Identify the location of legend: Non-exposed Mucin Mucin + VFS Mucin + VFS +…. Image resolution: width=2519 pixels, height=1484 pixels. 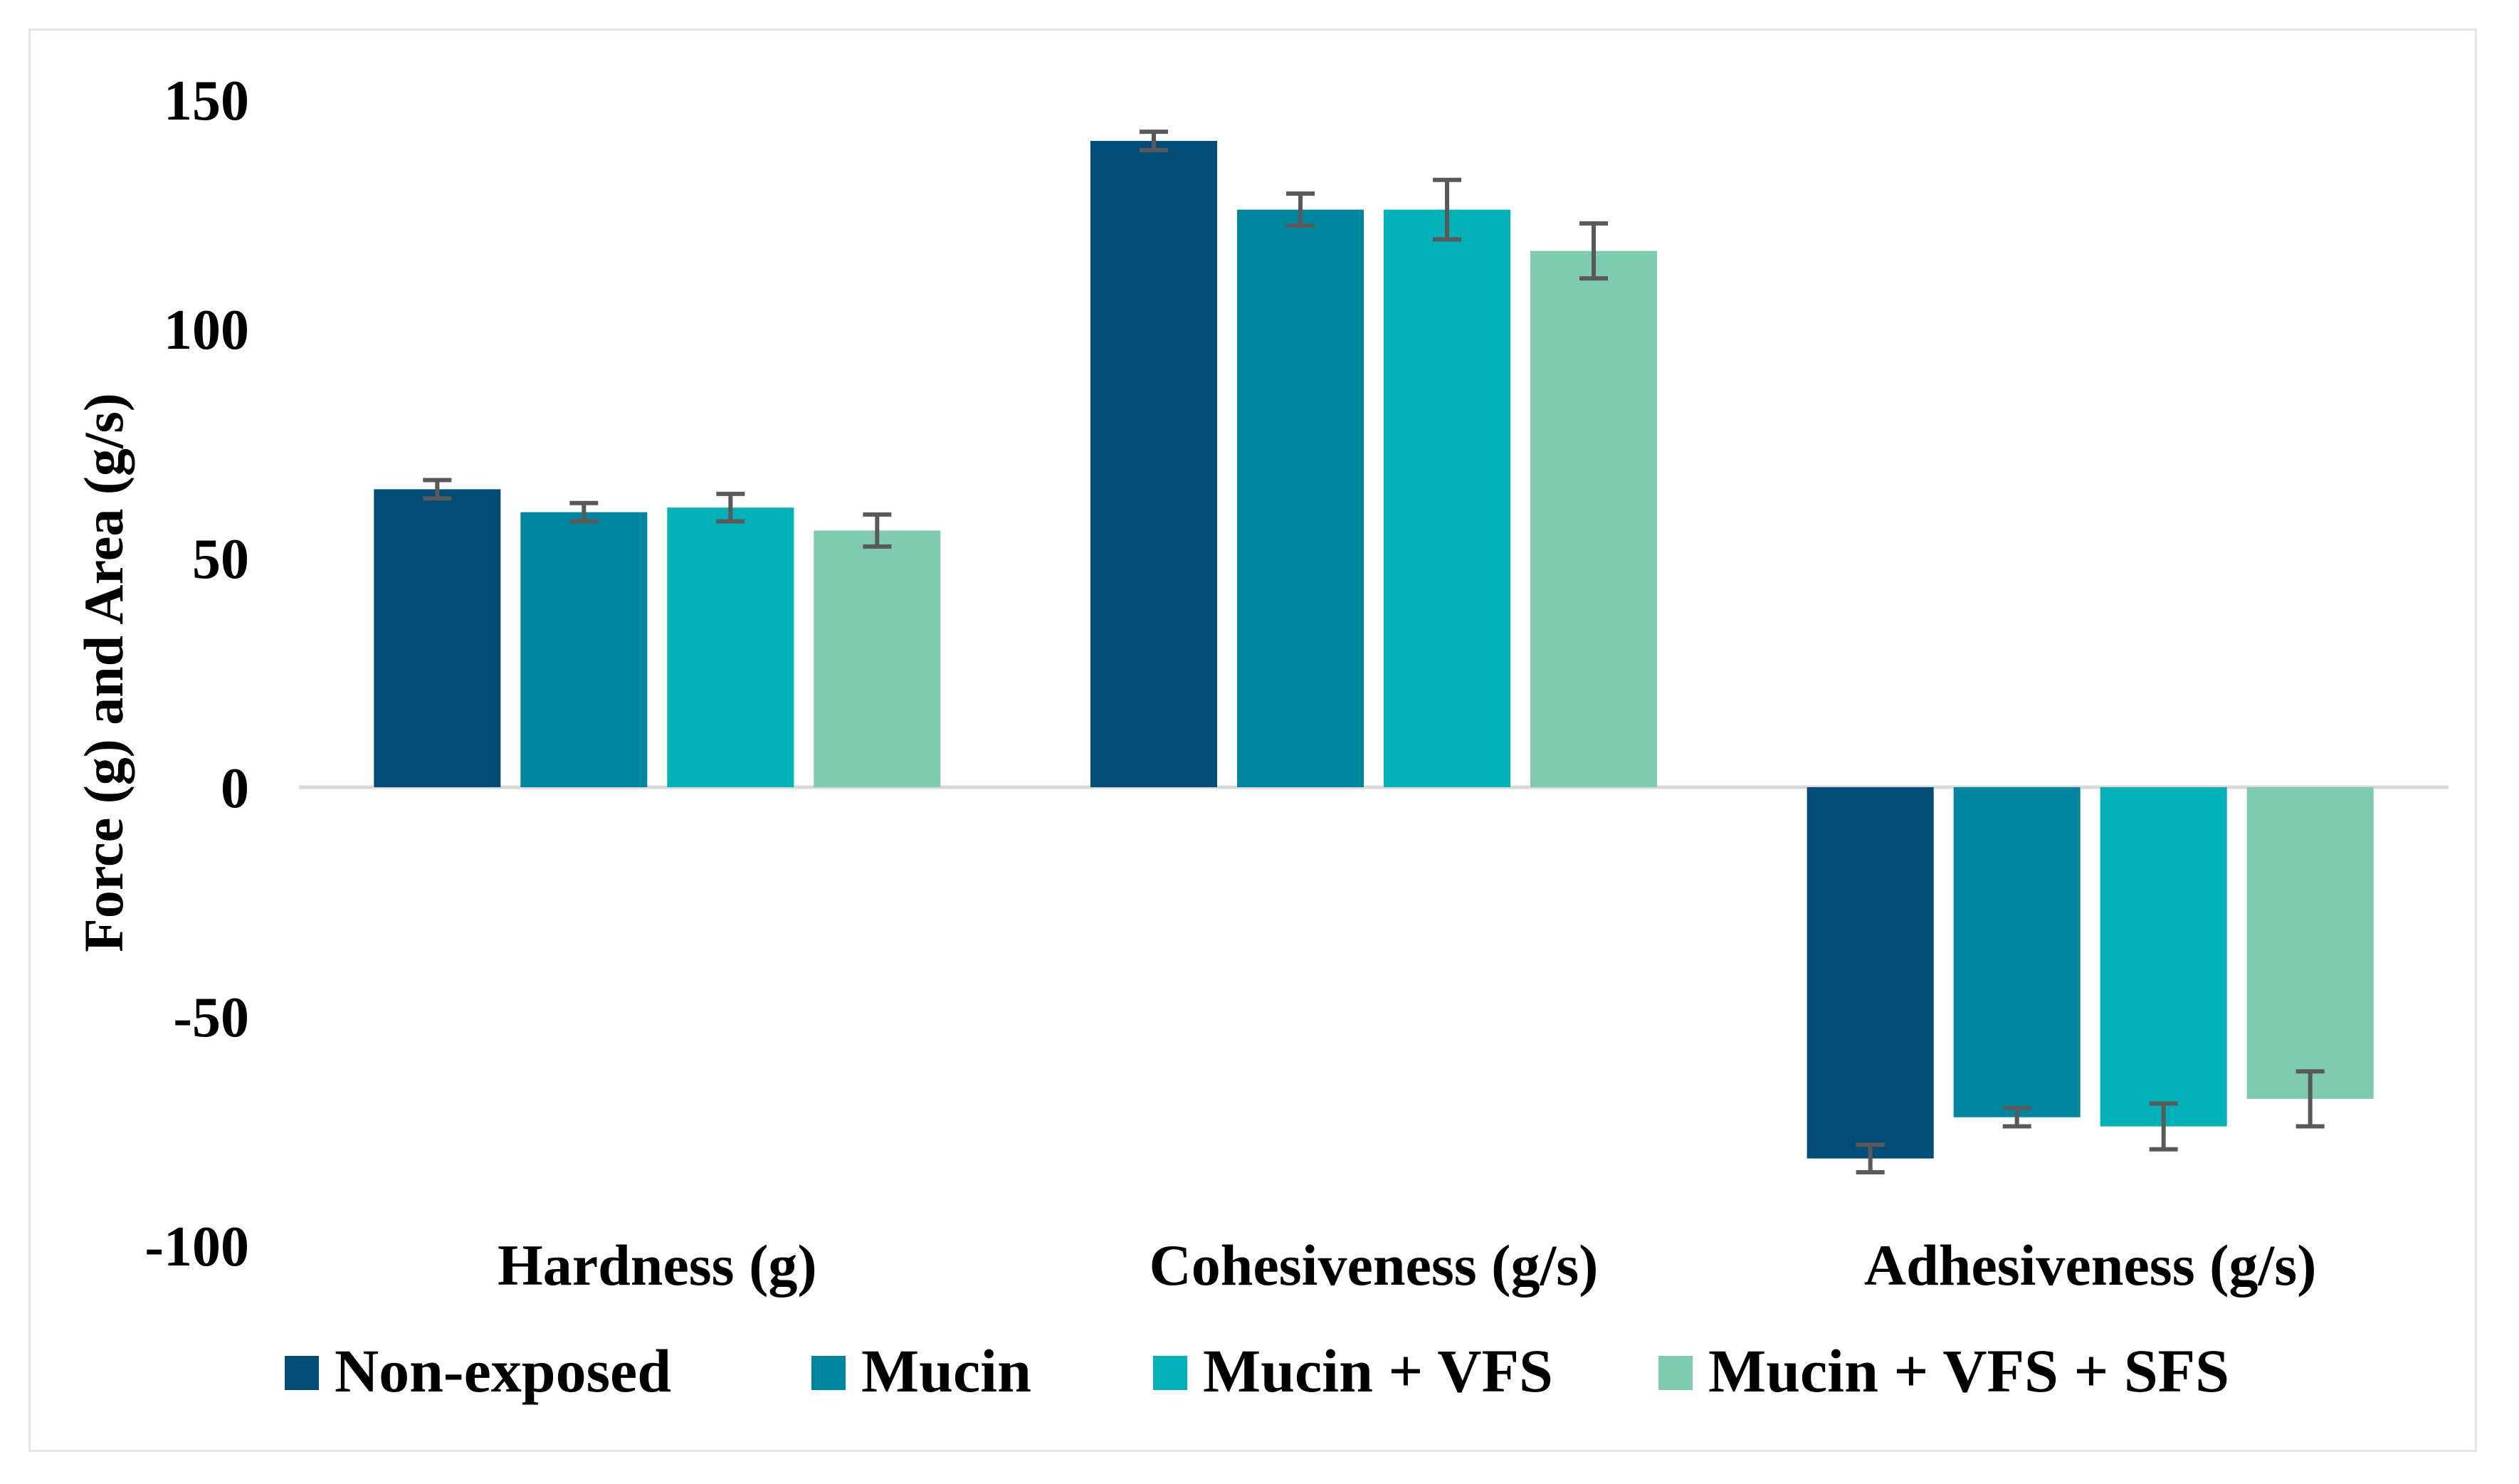
(1257, 1371).